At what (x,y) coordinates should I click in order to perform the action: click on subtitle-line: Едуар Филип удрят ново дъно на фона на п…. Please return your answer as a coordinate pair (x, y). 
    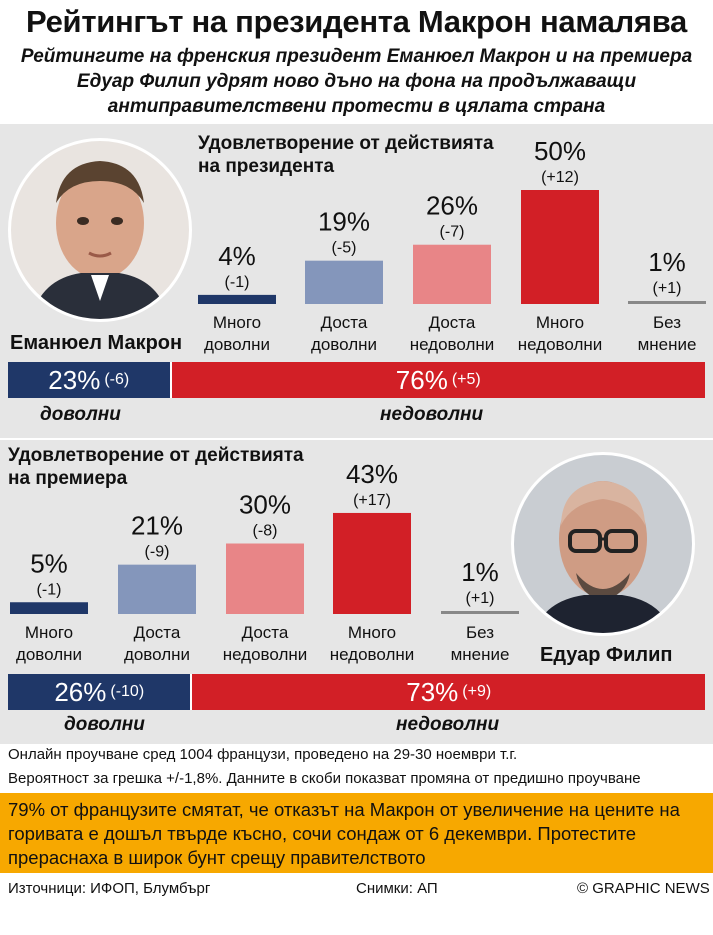
    Looking at the image, I should click on (356, 81).